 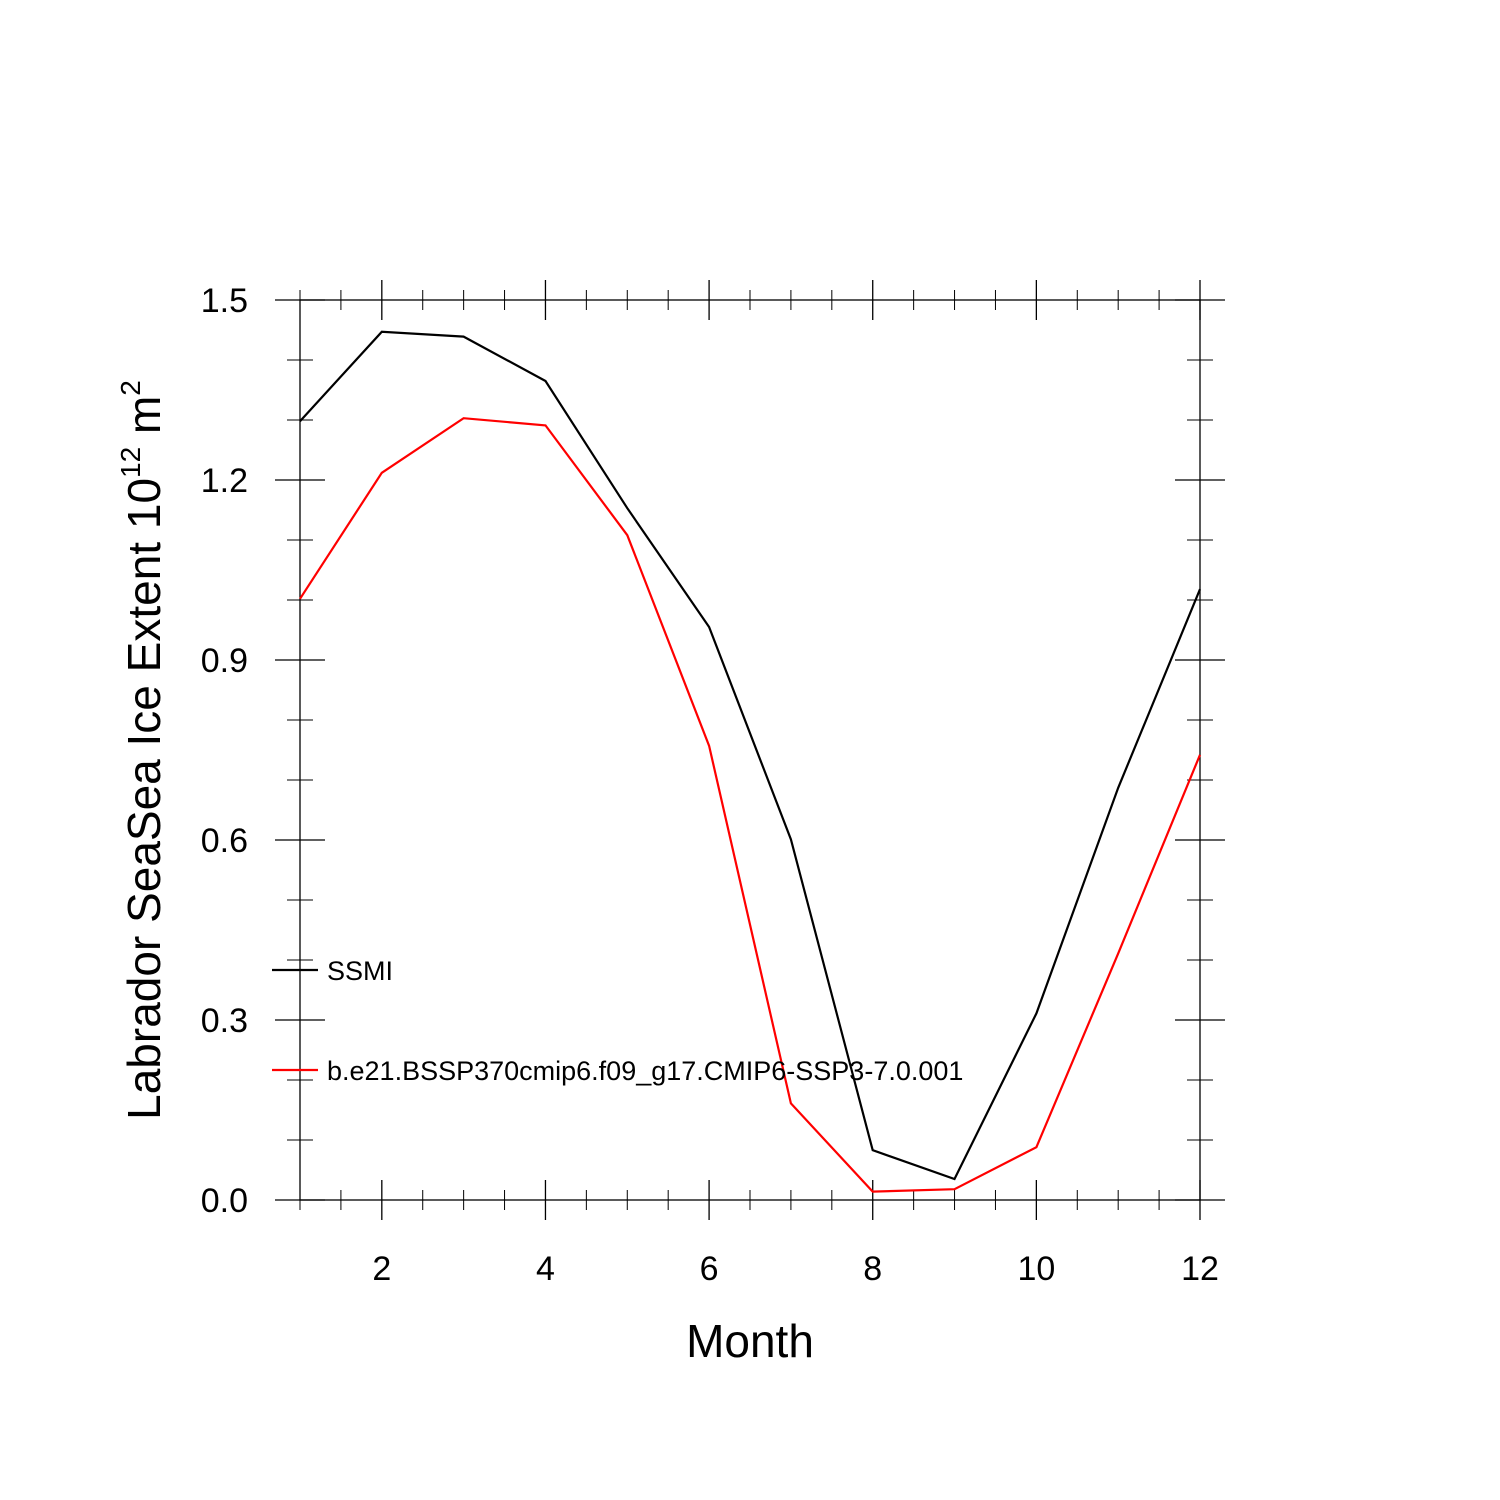 What do you see at coordinates (709, 1269) in the screenshot?
I see `x-tick-label: 6` at bounding box center [709, 1269].